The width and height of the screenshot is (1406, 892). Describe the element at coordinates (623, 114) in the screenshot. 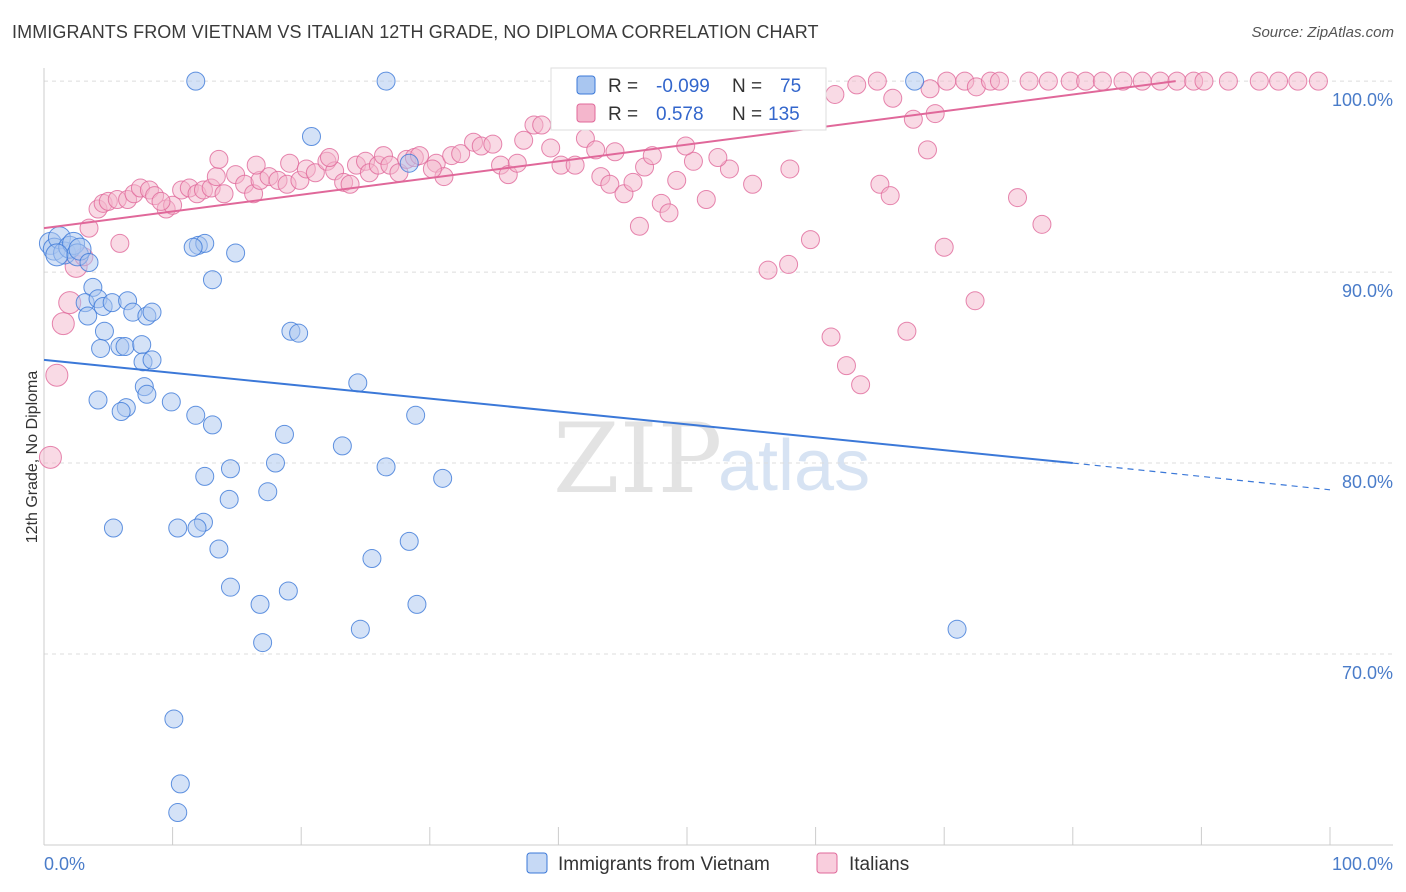

I see `legend-r-label-2: R =` at that location.